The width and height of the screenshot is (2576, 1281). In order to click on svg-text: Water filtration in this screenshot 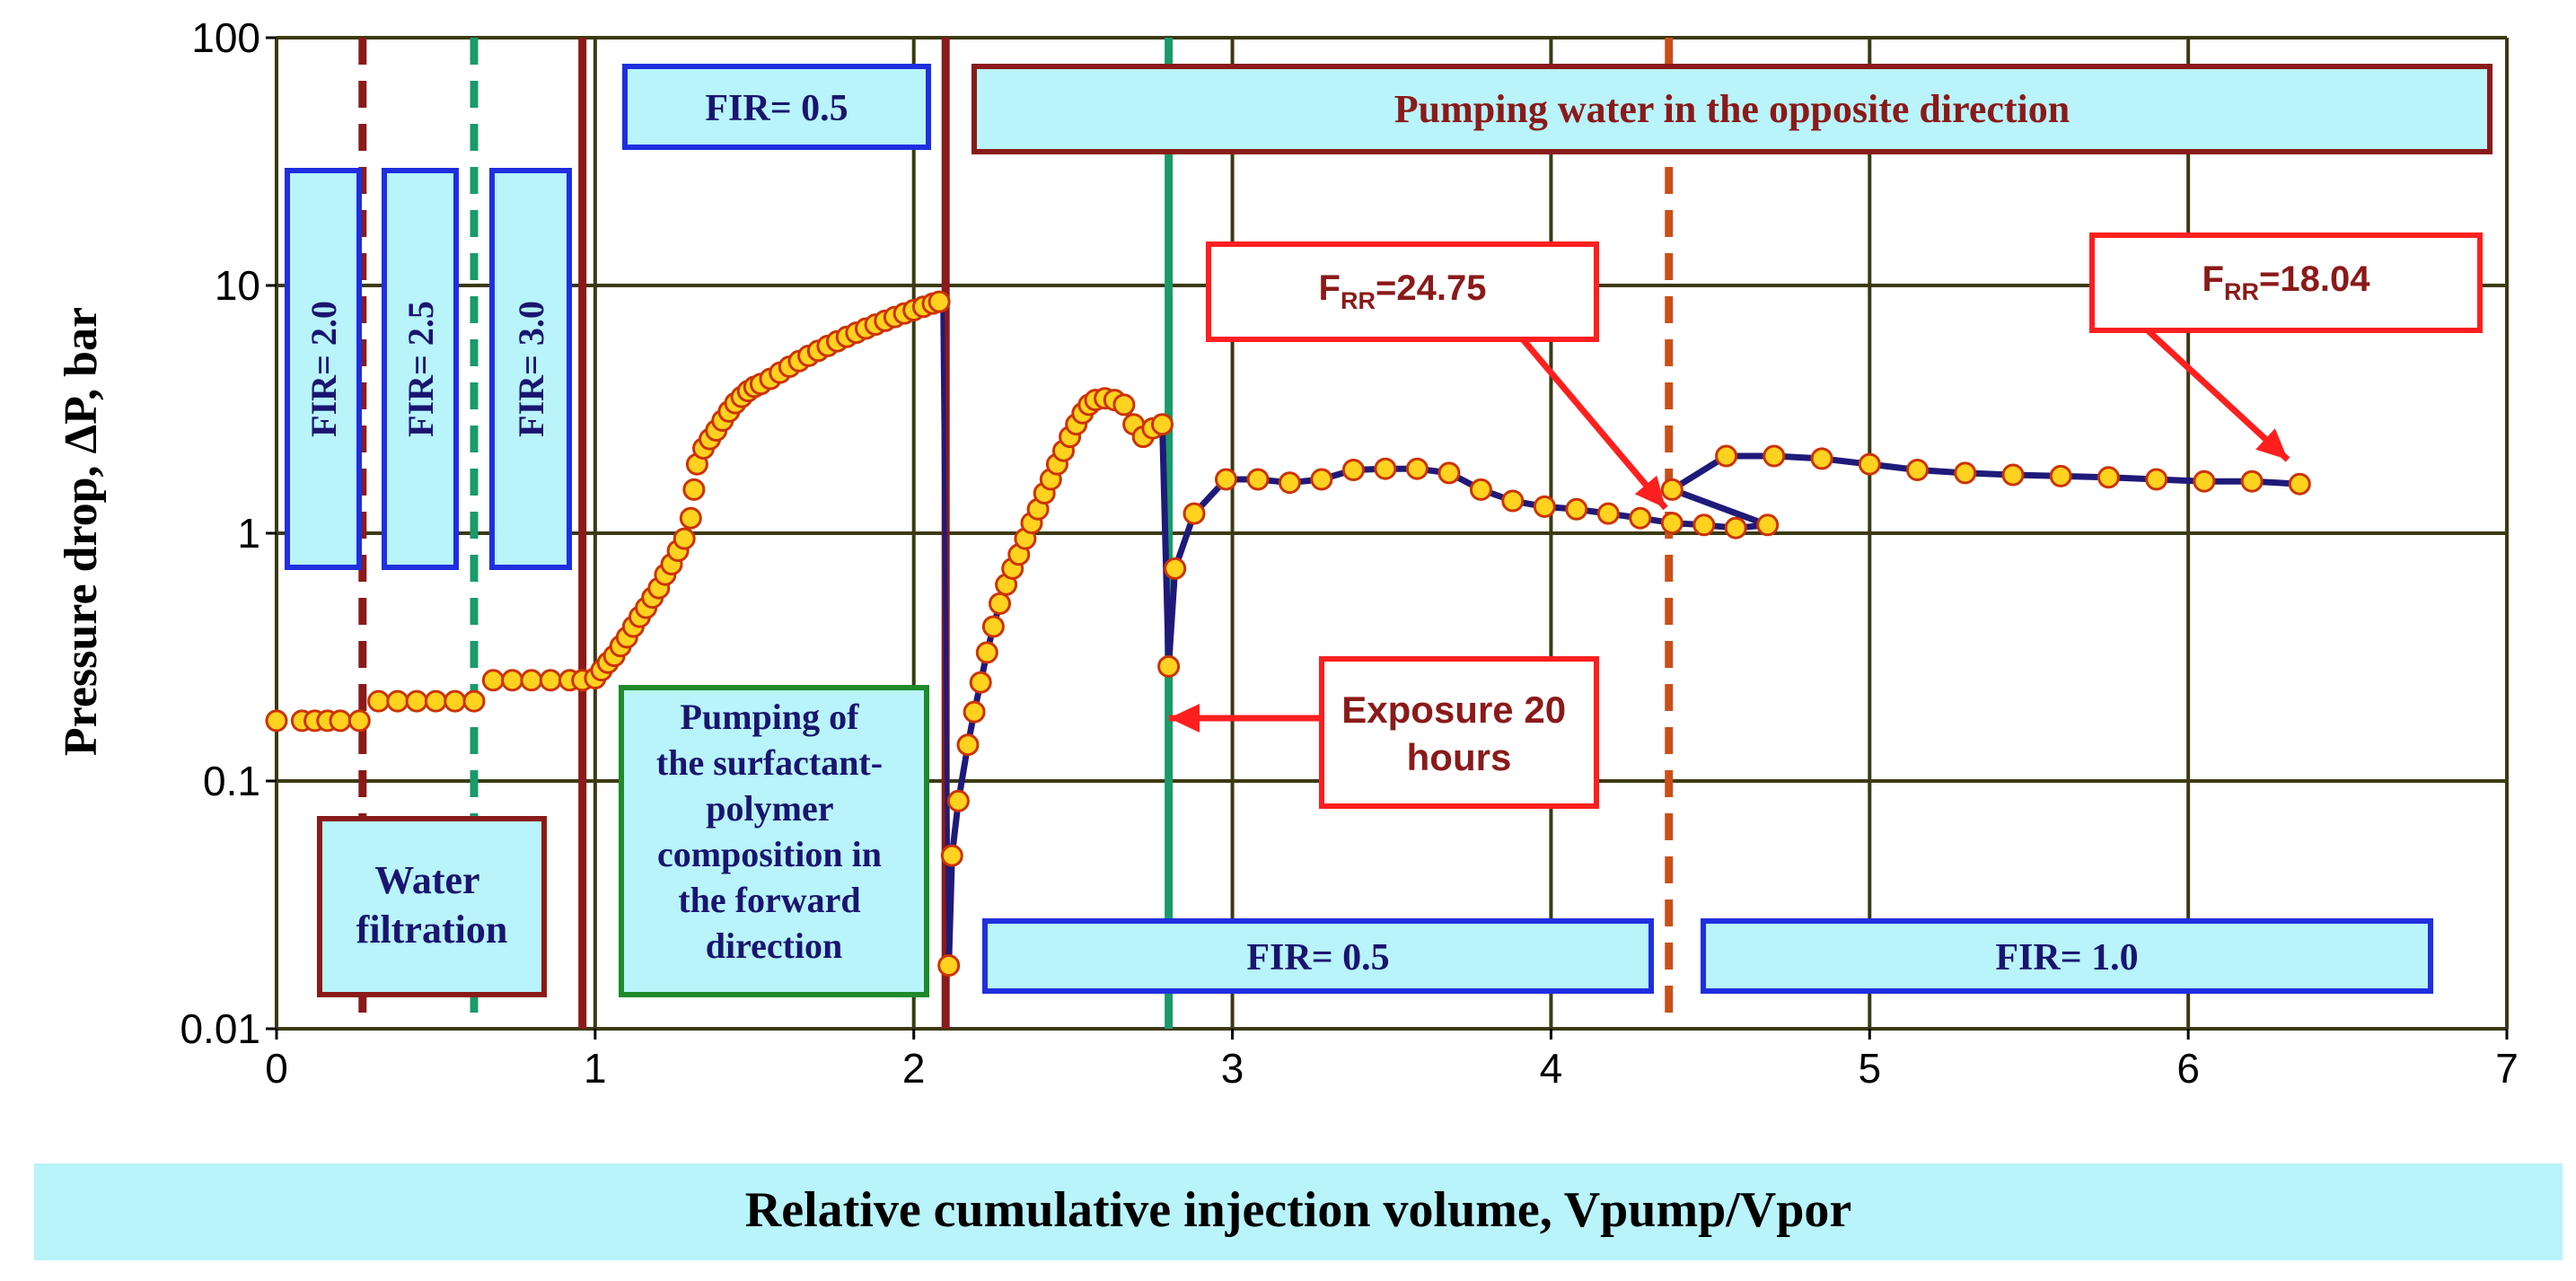, I will do `click(432, 905)`.